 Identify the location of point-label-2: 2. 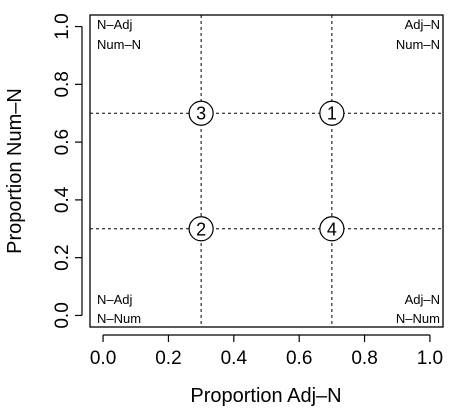
(201, 229).